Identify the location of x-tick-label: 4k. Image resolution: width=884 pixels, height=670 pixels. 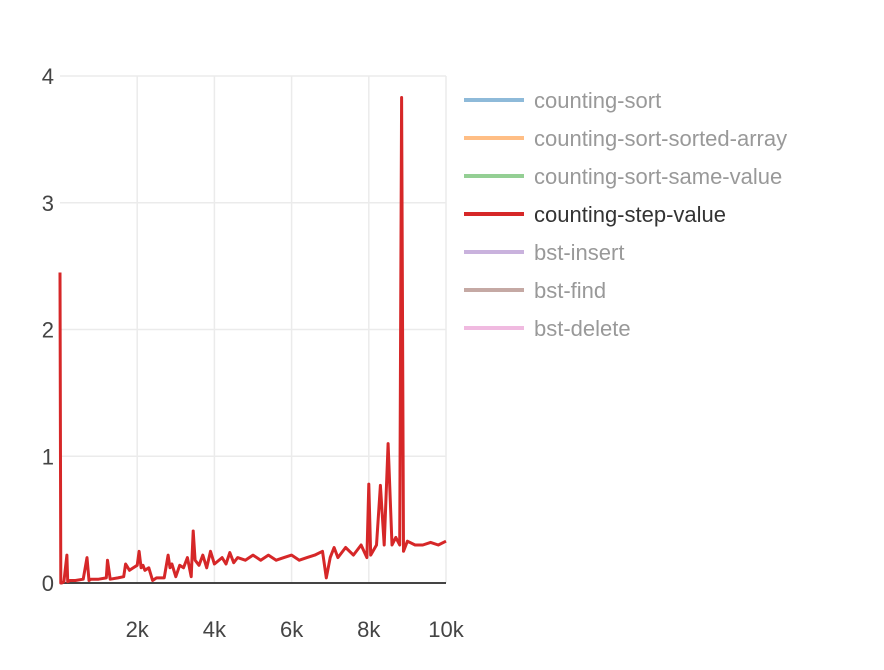
(215, 629).